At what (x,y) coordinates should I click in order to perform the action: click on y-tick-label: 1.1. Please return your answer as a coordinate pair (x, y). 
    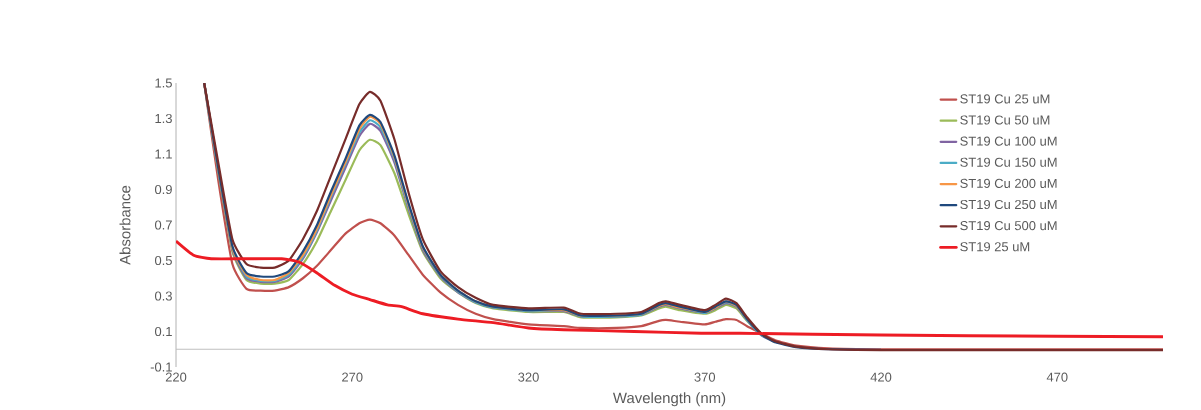
    Looking at the image, I should click on (163, 154).